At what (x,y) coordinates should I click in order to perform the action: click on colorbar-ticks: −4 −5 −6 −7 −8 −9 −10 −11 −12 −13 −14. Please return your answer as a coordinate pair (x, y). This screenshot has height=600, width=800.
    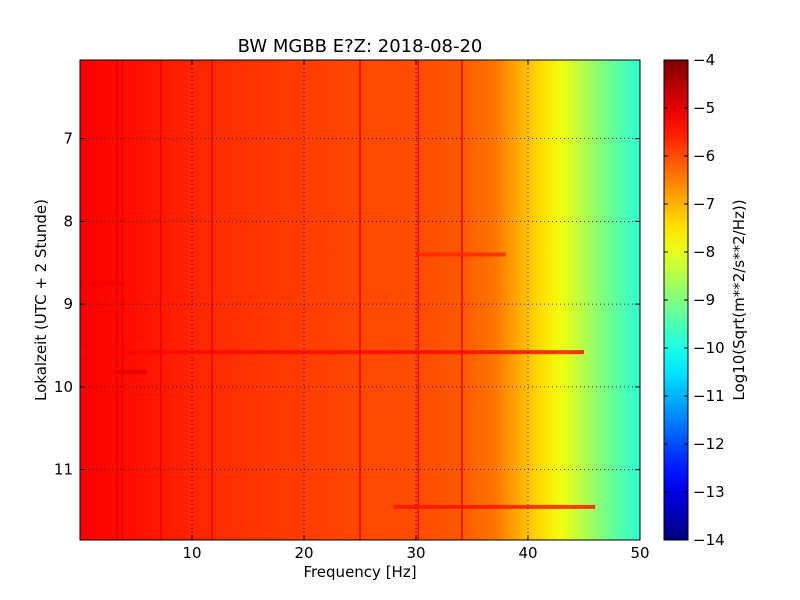
    Looking at the image, I should click on (694, 300).